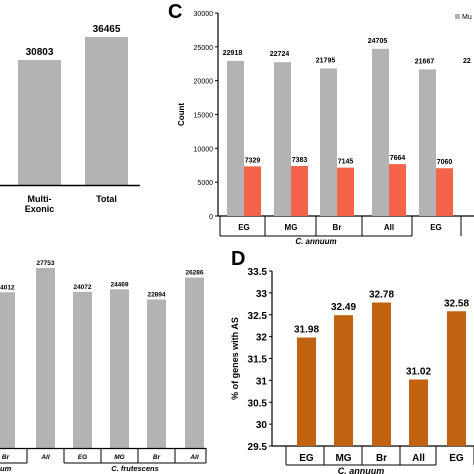  I want to click on data-label: 32.49, so click(343, 307).